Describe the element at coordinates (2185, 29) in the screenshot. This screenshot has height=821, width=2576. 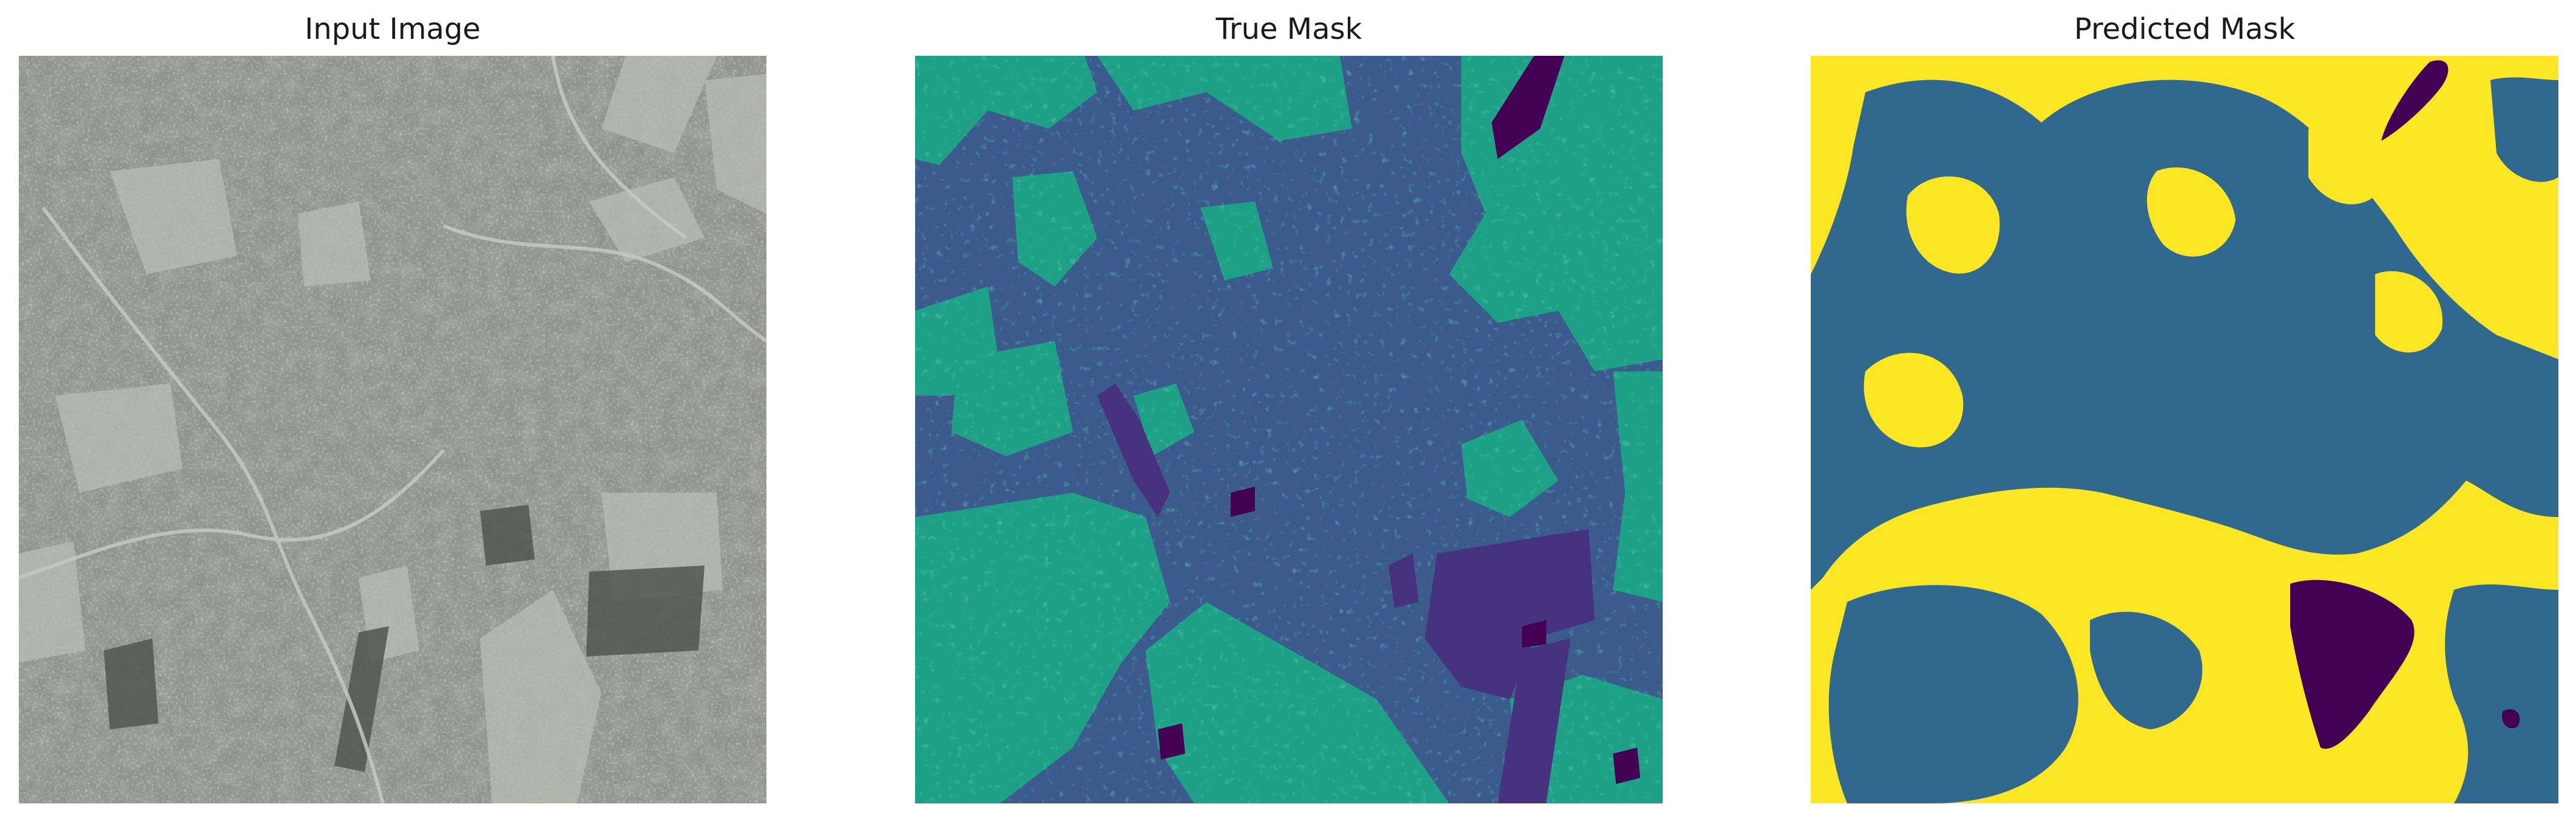
I see `panel-title-predicted-mask: Predicted Mask` at that location.